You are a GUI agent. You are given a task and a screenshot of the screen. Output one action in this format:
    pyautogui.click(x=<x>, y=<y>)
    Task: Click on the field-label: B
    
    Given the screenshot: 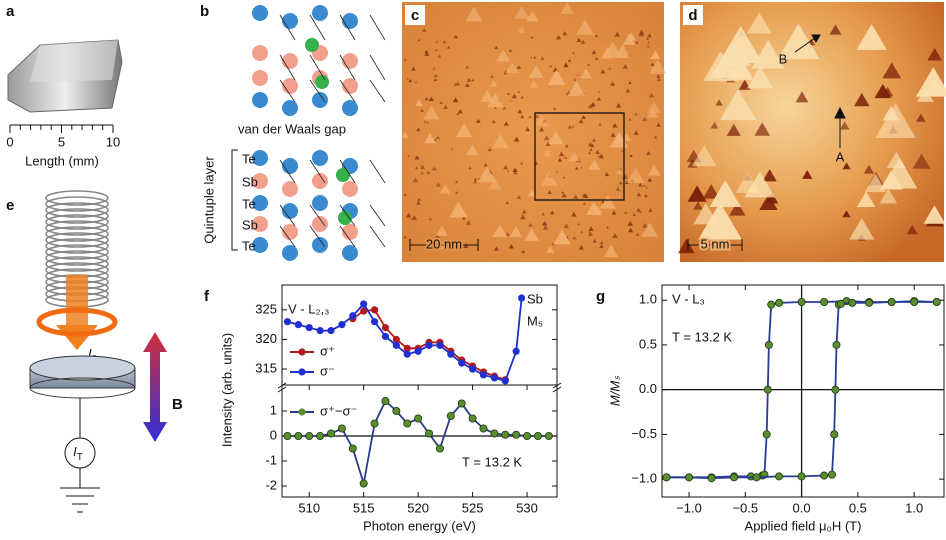 What is the action you would take?
    pyautogui.click(x=177, y=404)
    